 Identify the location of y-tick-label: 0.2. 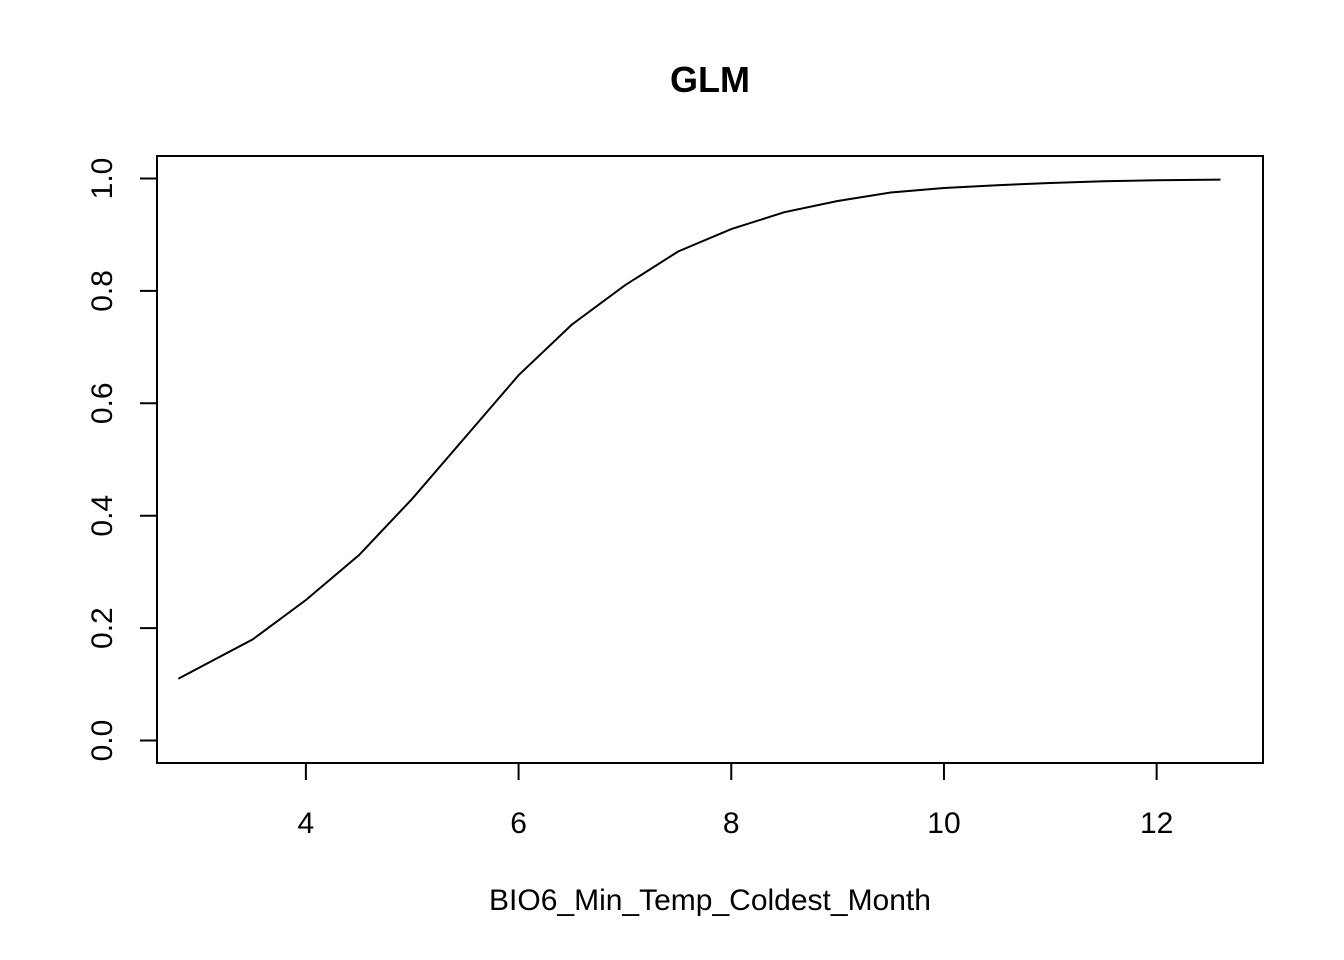
(102, 628).